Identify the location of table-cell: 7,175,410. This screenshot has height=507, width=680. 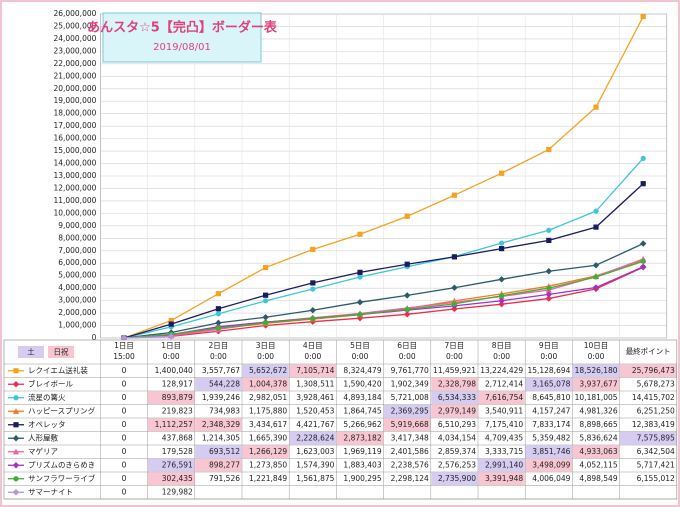
(504, 424).